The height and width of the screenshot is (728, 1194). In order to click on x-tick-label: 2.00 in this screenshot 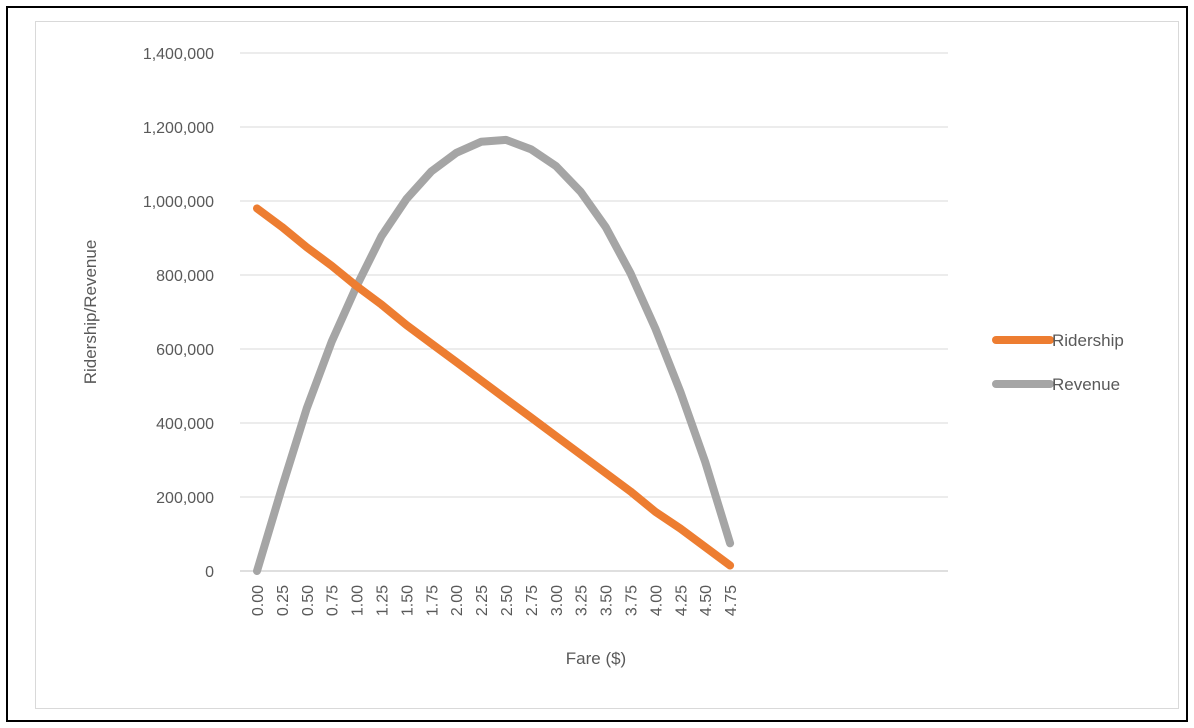, I will do `click(457, 600)`.